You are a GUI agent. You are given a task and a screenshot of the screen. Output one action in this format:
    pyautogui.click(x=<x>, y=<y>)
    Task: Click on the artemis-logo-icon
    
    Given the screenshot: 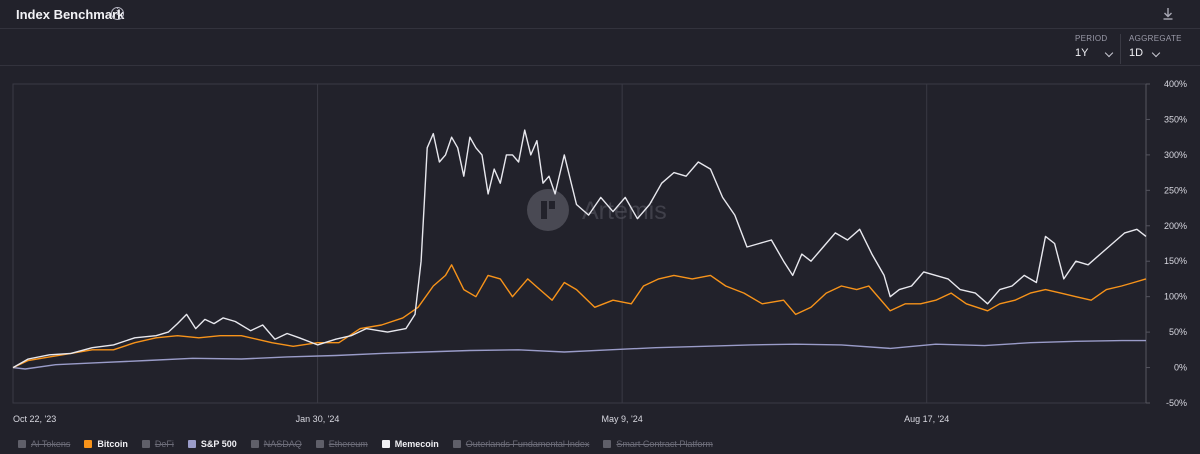 What is the action you would take?
    pyautogui.click(x=548, y=210)
    